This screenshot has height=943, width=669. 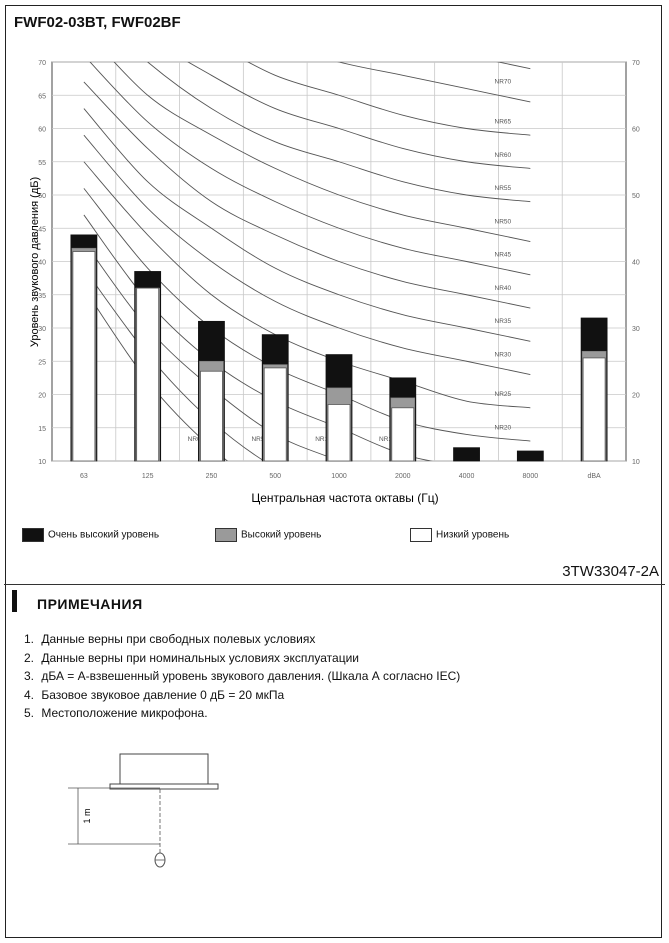 What do you see at coordinates (42, 429) in the screenshot?
I see `y-tick-label: 15` at bounding box center [42, 429].